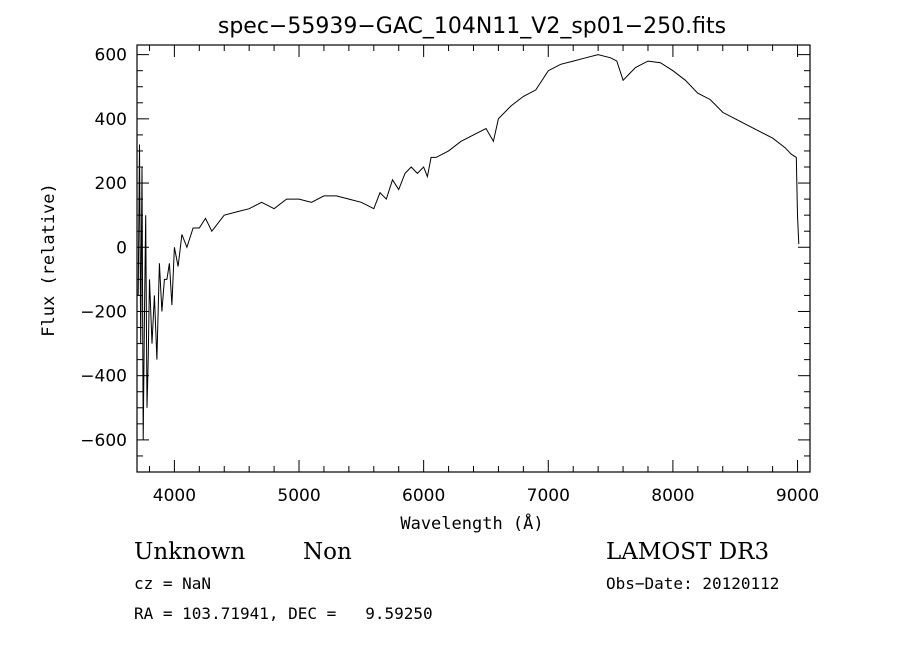 The height and width of the screenshot is (649, 900). I want to click on x-tick-label-8000: 8000, so click(672, 496).